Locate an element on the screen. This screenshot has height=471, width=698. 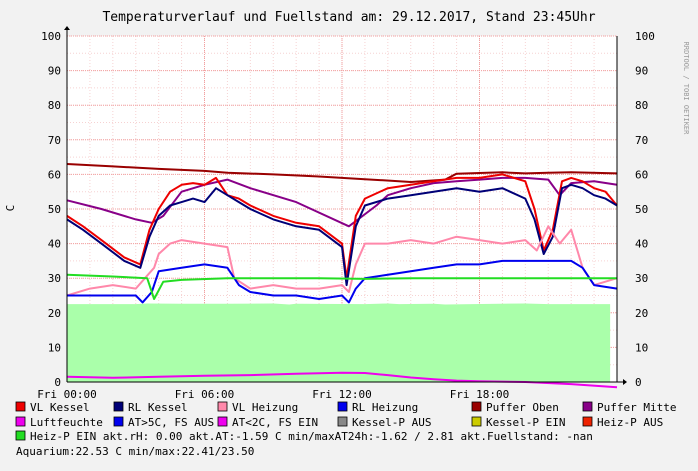
legend-label: Luftfeuchte is located at coordinates (66, 422).